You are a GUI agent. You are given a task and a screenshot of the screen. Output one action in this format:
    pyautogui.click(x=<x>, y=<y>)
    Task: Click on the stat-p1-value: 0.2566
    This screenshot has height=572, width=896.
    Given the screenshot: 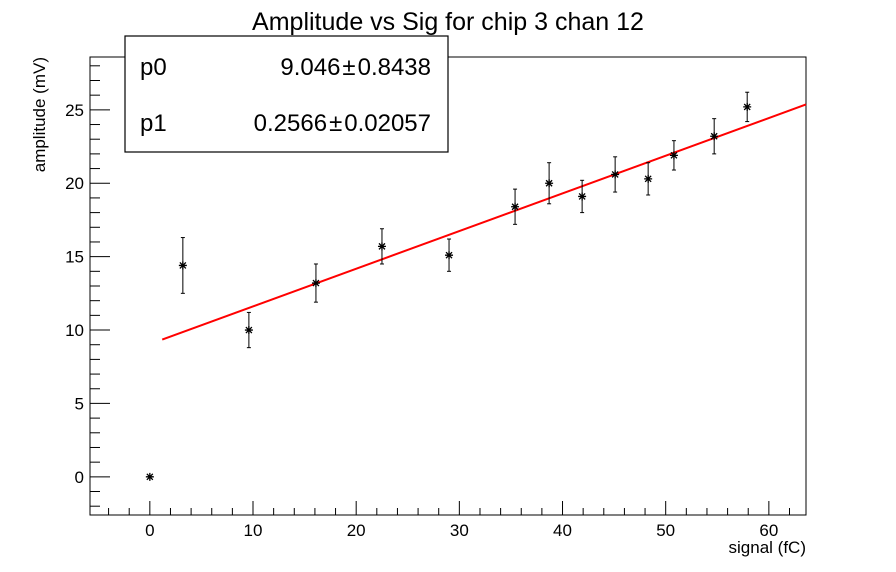 What is the action you would take?
    pyautogui.click(x=290, y=123)
    